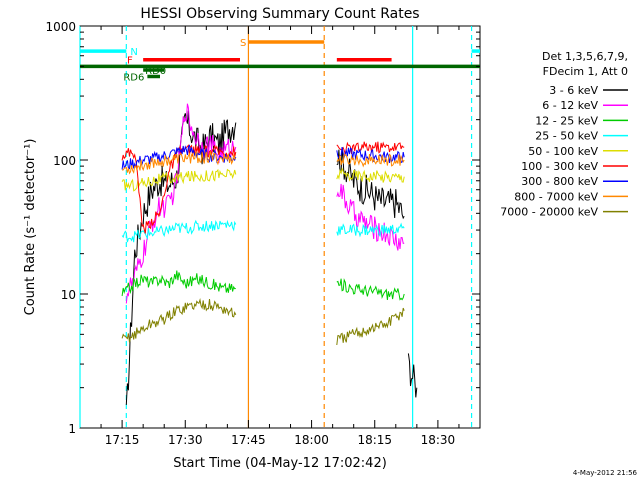 This screenshot has width=640, height=480. What do you see at coordinates (605, 473) in the screenshot?
I see `footer-date: 4-May-2012 21:56` at bounding box center [605, 473].